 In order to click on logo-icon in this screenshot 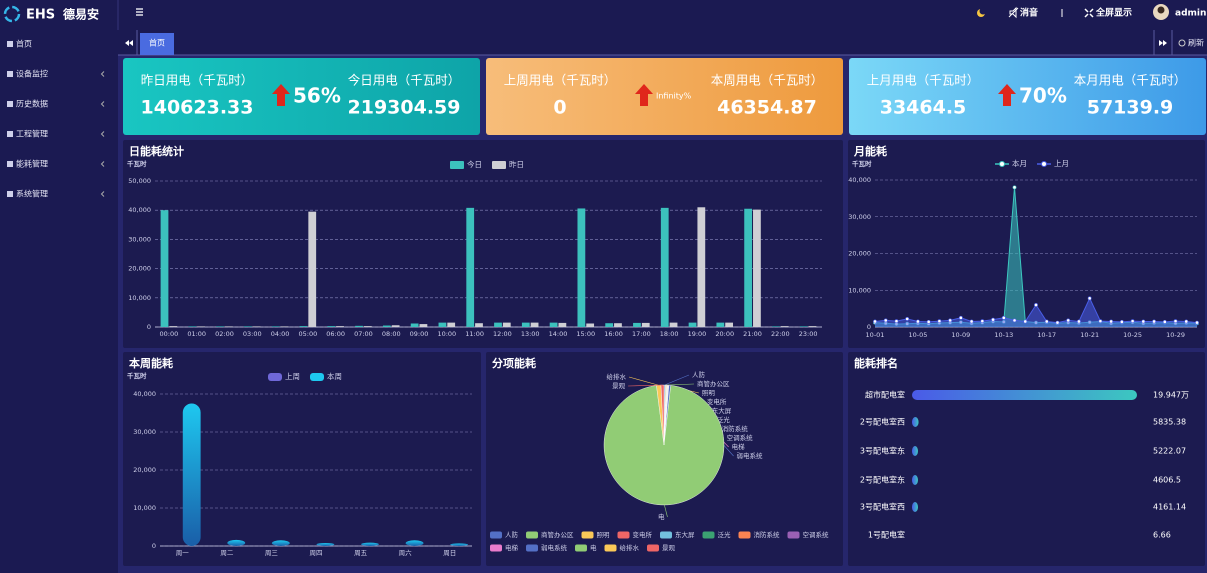, I will do `click(12, 14)`.